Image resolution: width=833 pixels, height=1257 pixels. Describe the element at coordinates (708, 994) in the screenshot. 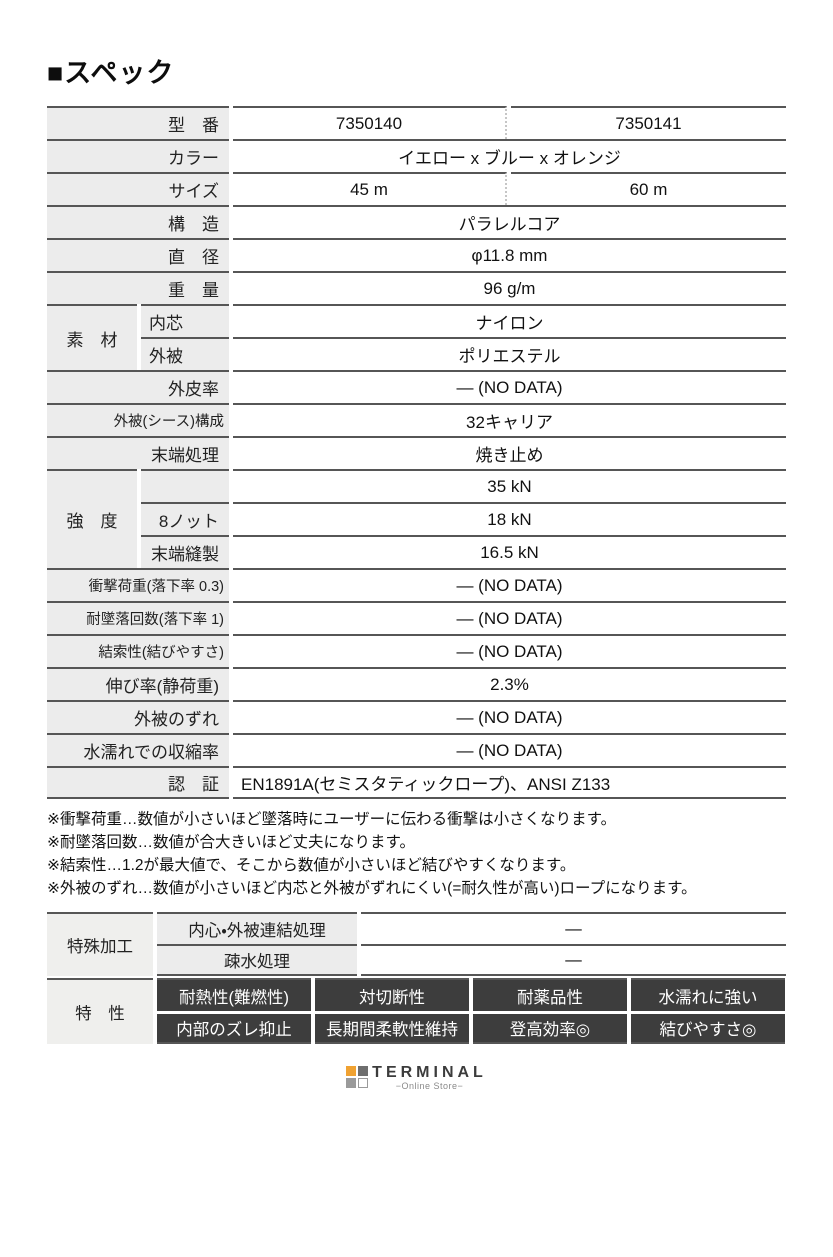

I see `feature-water-resistance: 水濡れに強い` at that location.